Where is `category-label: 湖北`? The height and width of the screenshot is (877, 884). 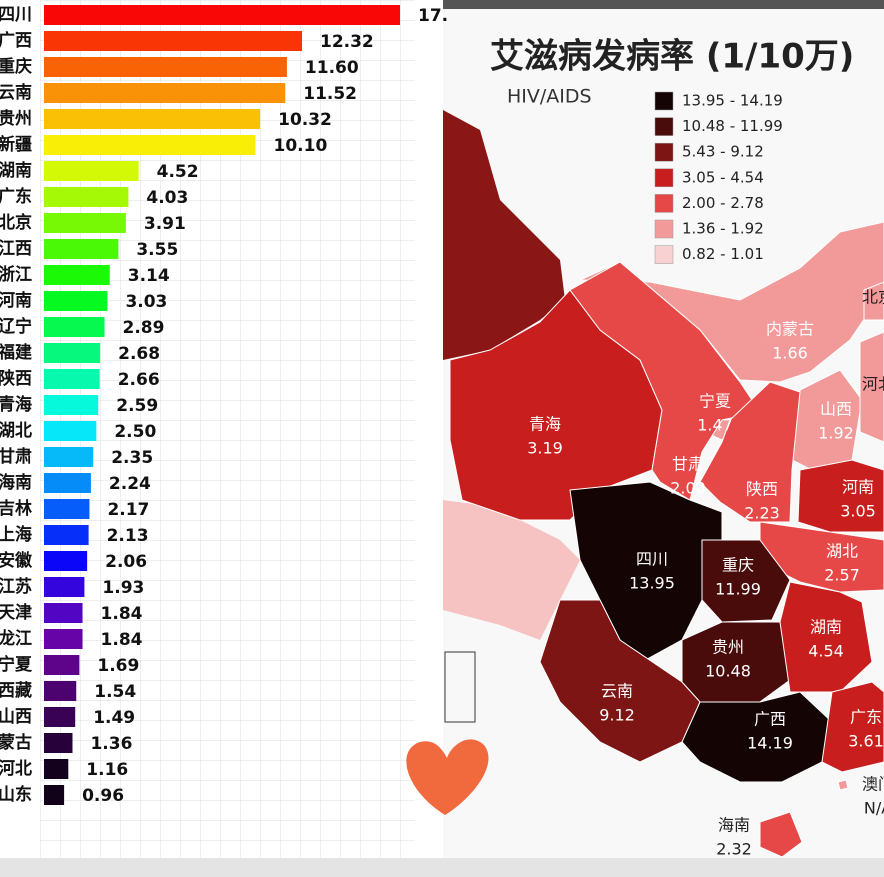
category-label: 湖北 is located at coordinates (16, 431).